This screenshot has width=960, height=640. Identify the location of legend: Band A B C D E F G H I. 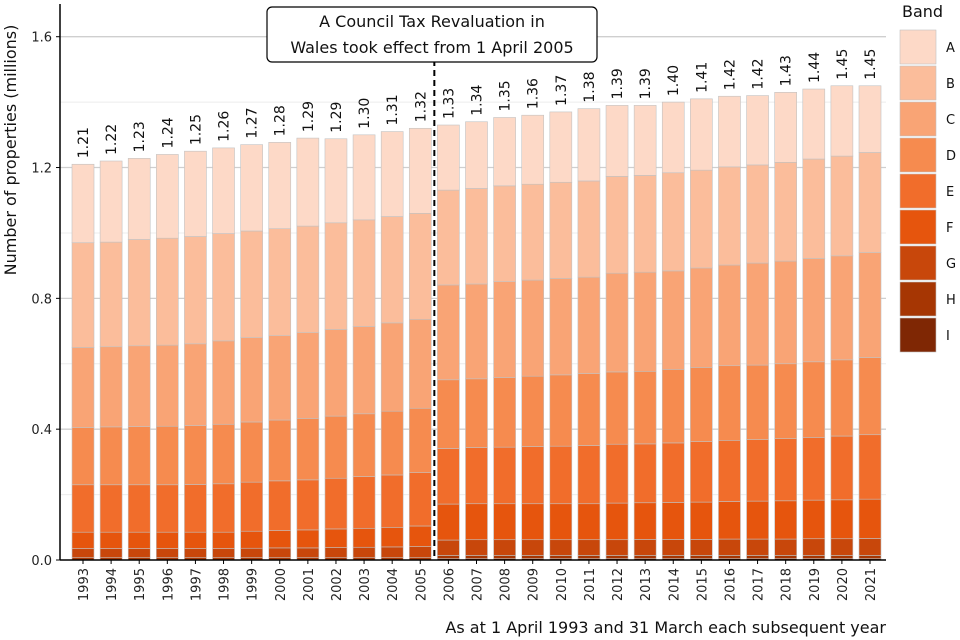
(927, 177).